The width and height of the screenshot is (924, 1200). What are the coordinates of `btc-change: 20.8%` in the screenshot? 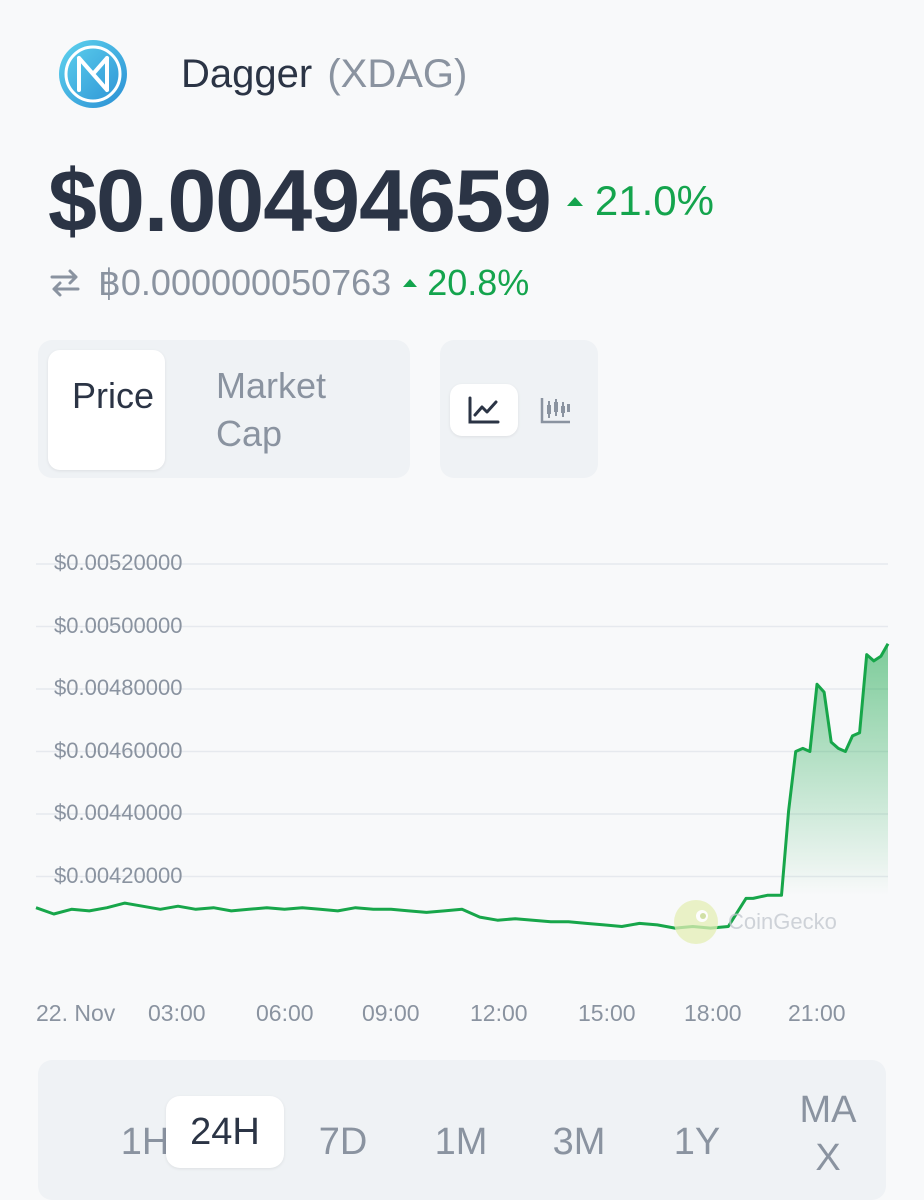 It's located at (466, 283).